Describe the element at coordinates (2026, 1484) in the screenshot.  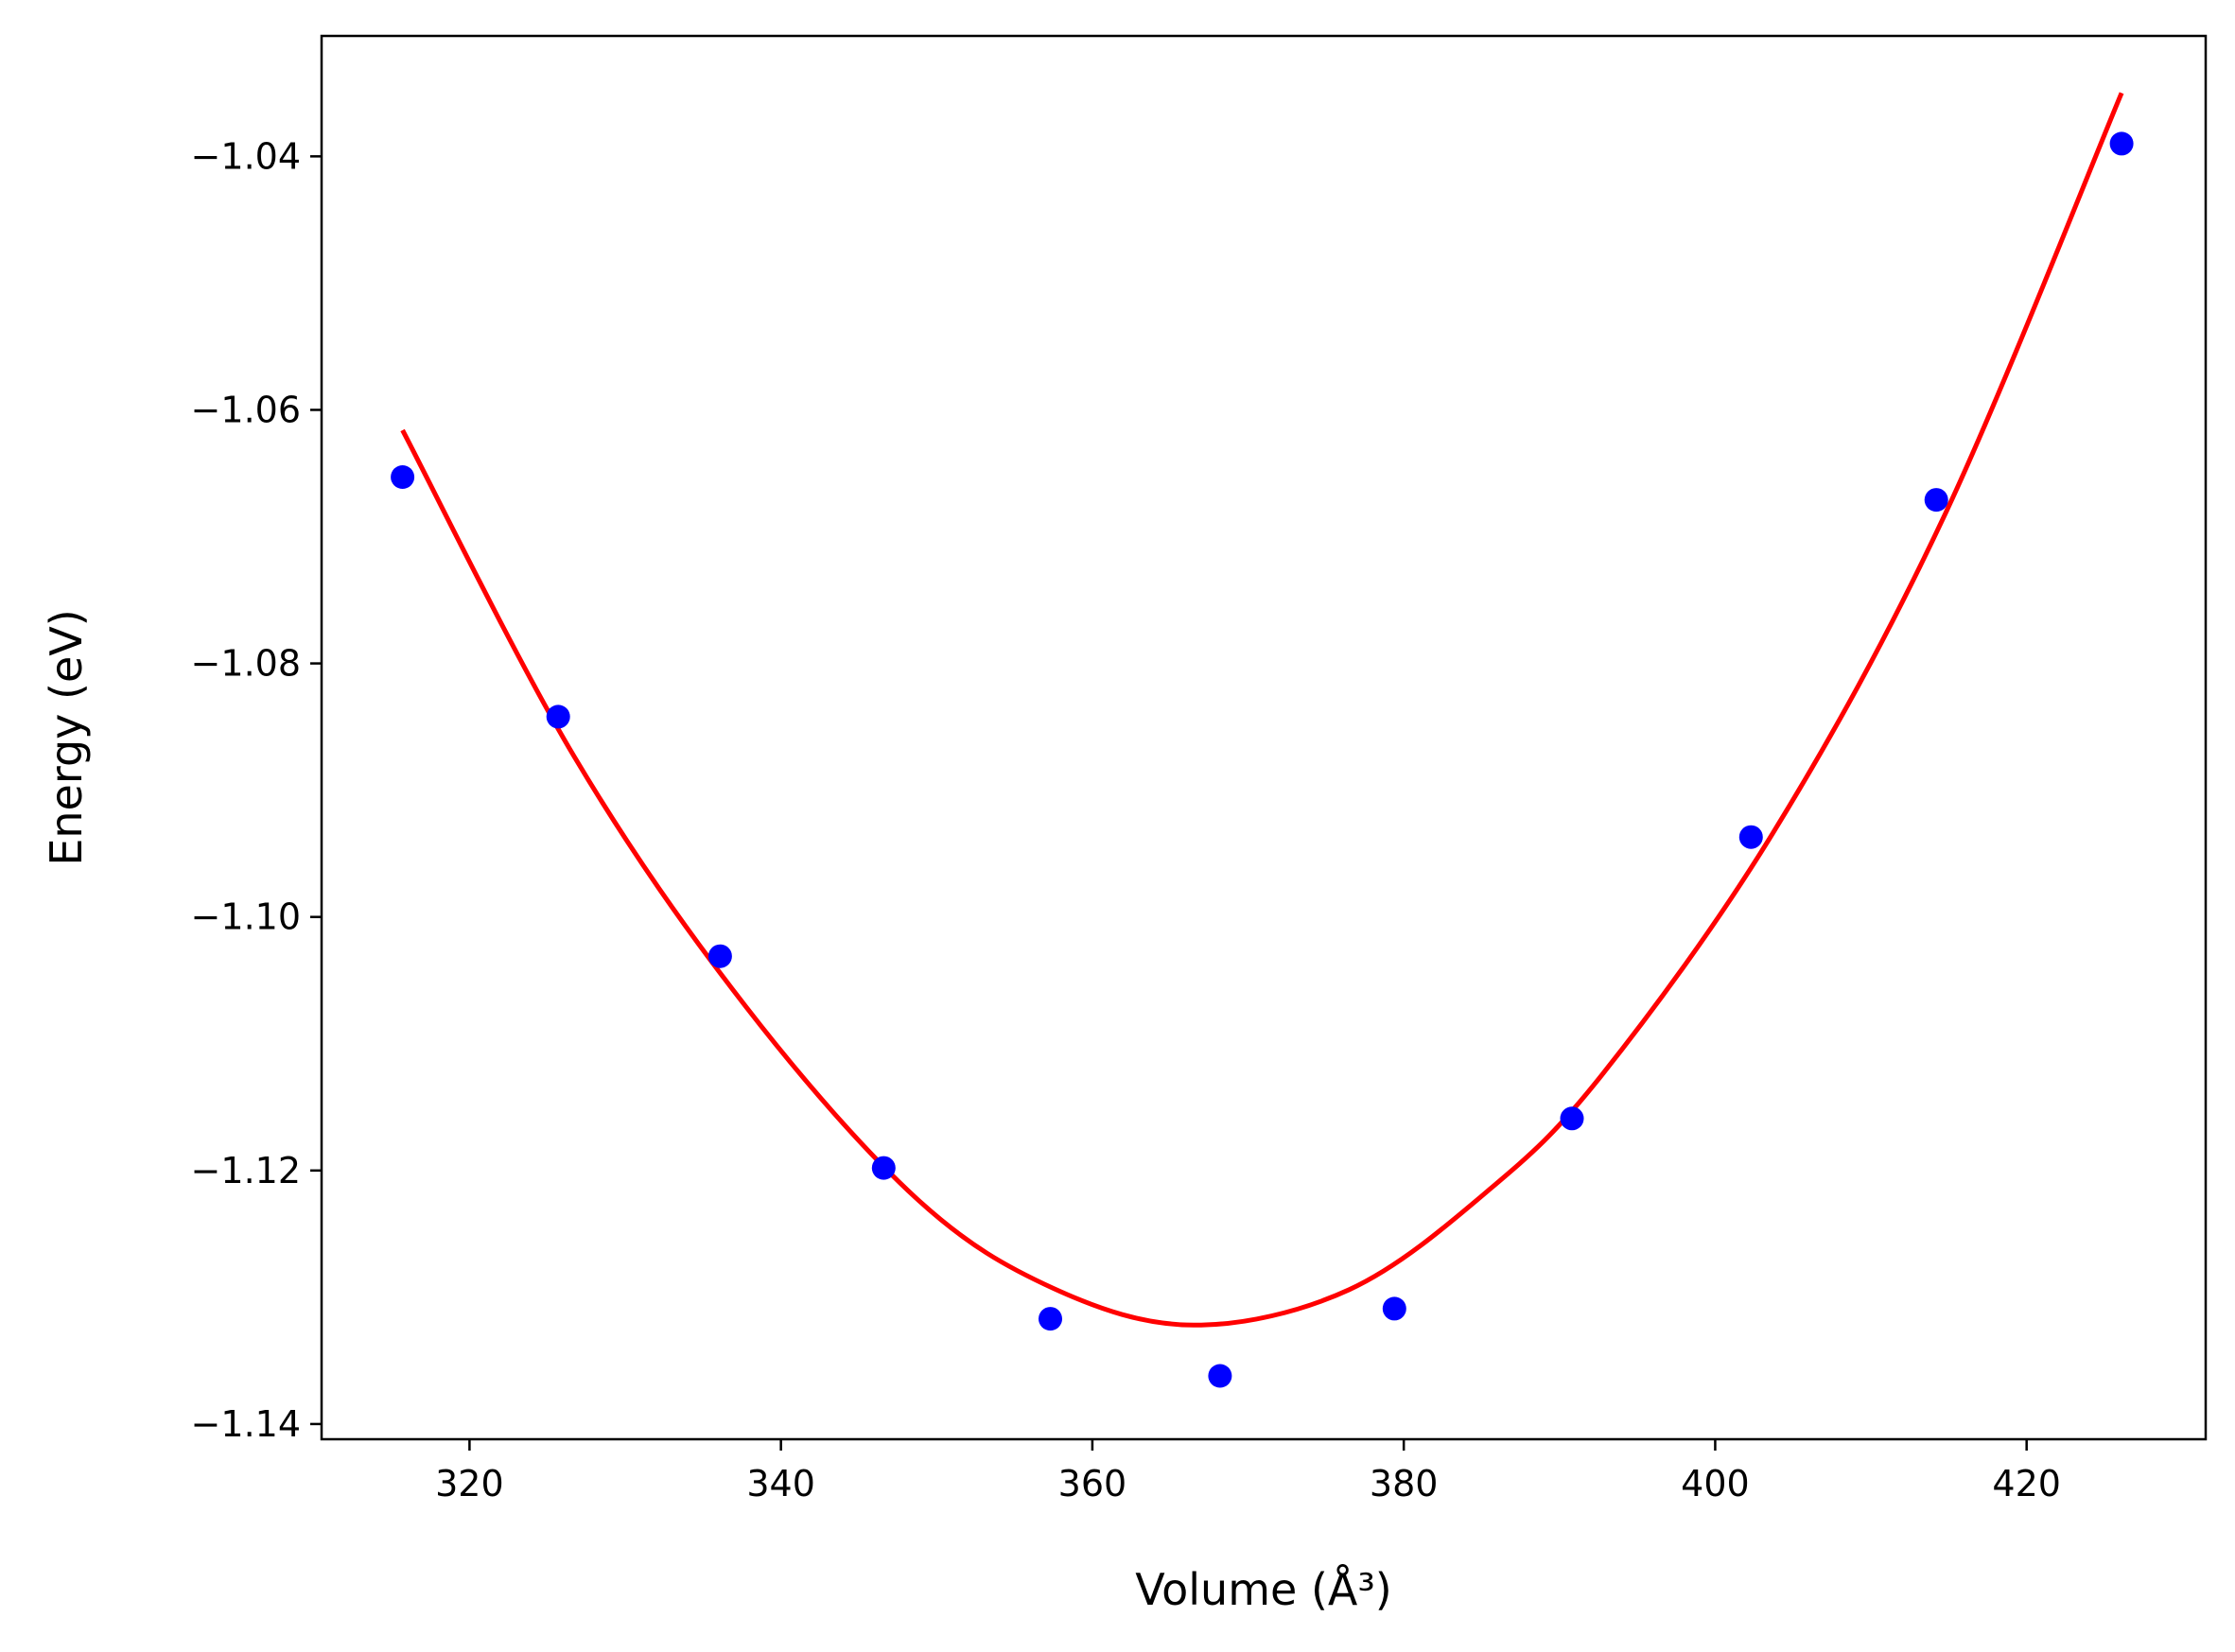
I see `x-tick-label: 420` at that location.